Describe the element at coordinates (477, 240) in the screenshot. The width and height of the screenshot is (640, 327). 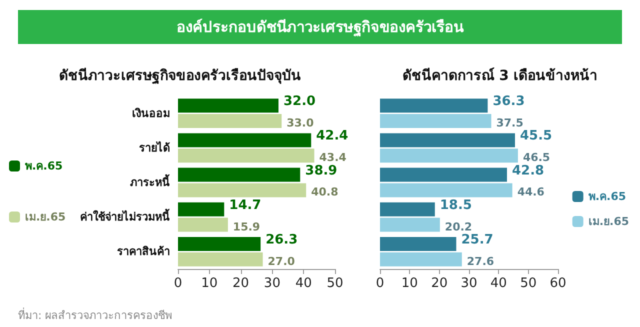
I see `data-label: 25.7` at that location.